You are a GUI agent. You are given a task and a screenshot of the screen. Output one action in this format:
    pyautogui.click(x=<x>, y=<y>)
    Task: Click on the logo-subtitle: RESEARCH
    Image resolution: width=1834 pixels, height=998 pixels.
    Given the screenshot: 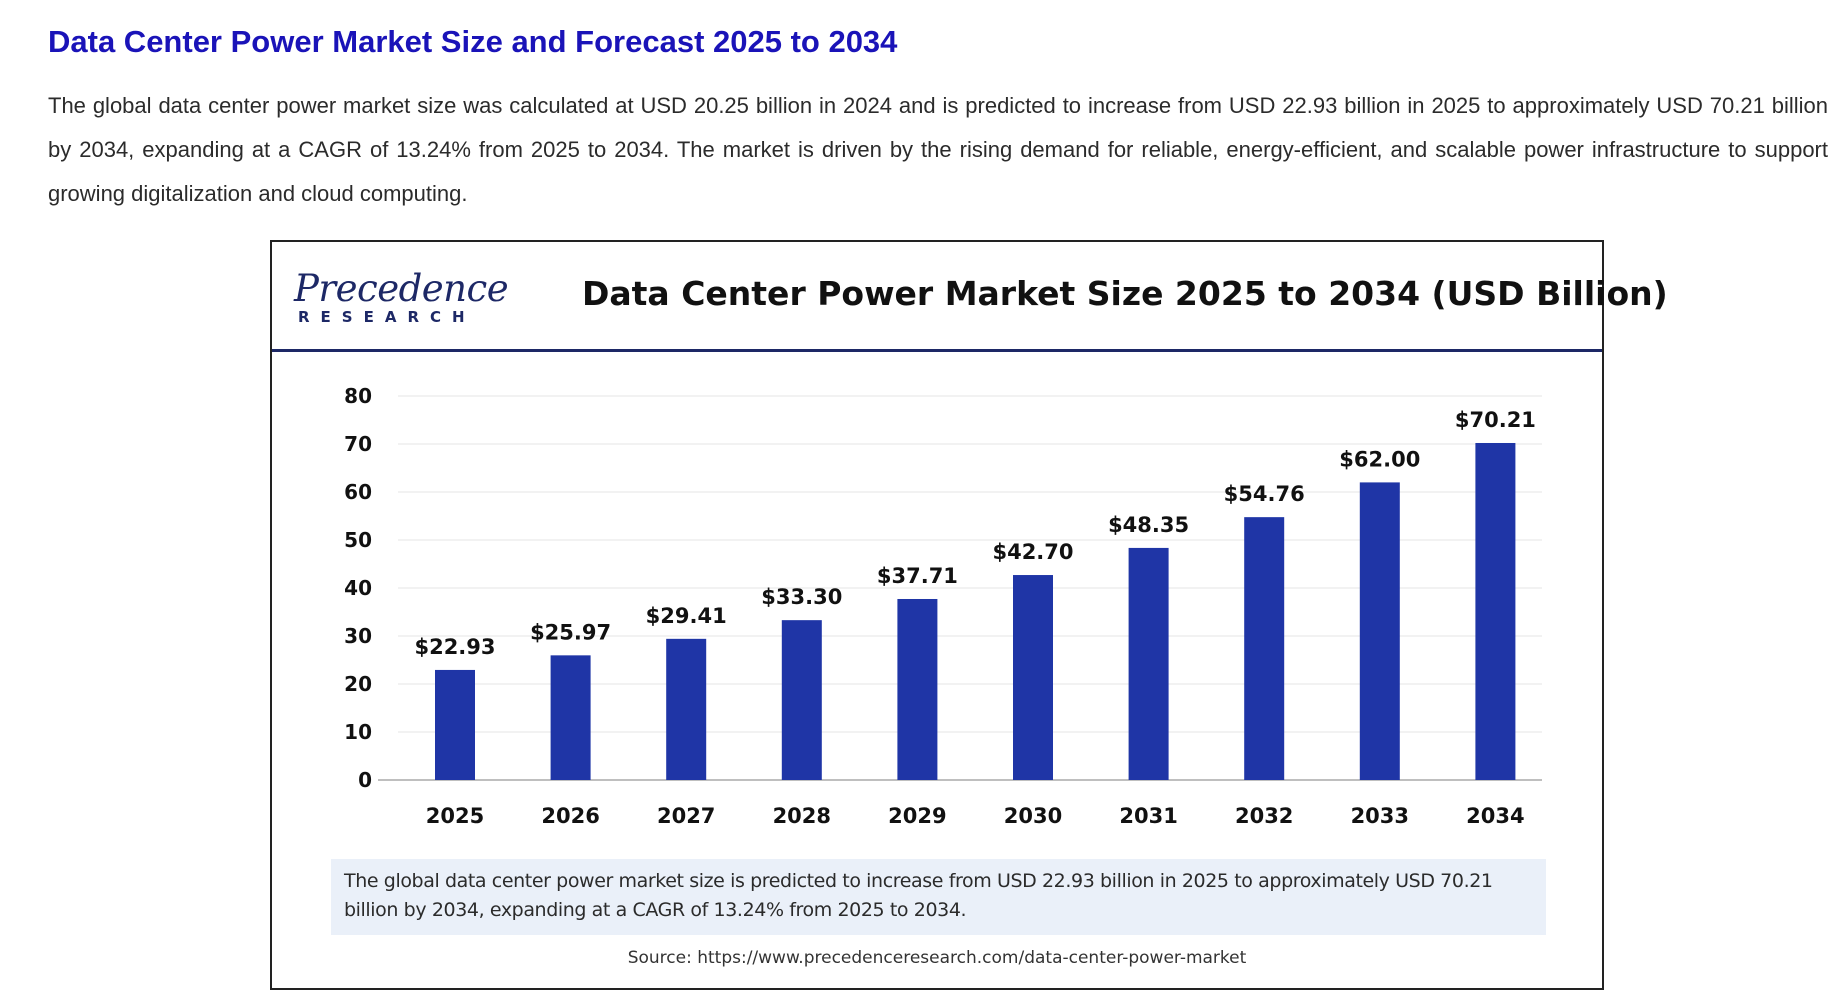 What is the action you would take?
    pyautogui.click(x=387, y=317)
    